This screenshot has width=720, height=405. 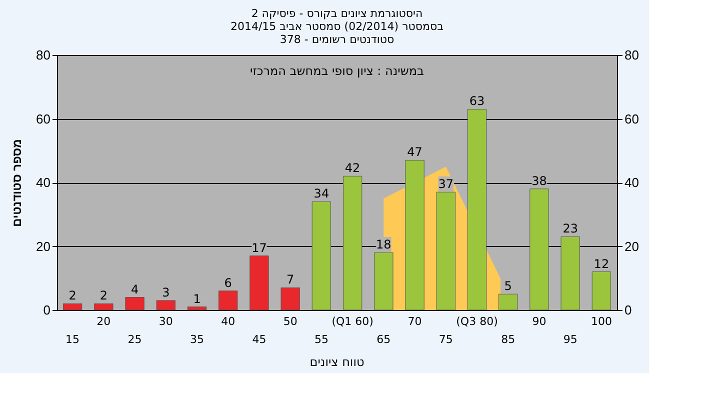 I want to click on data-label: 1, so click(x=197, y=299).